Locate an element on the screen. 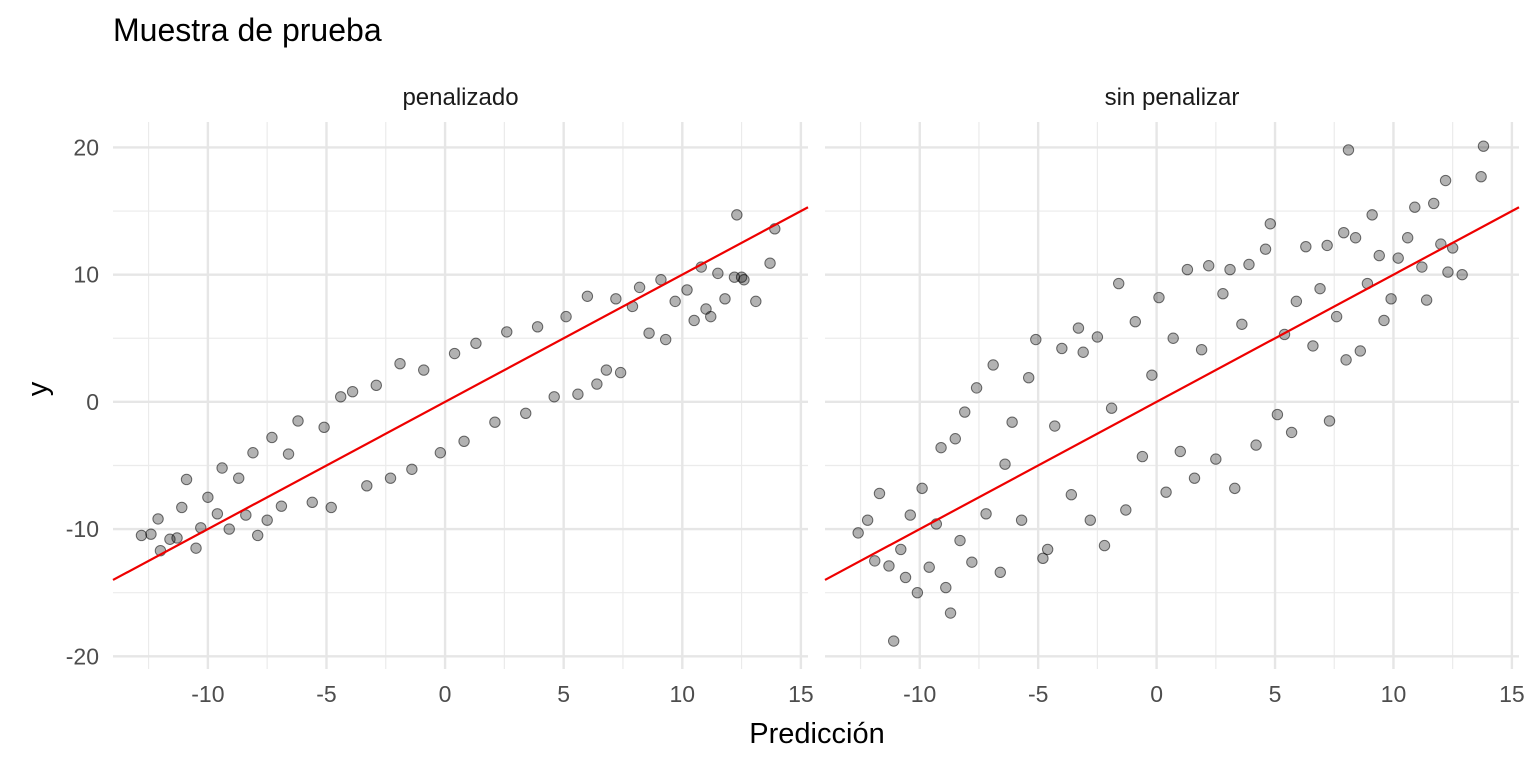 This screenshot has height=768, width=1536. y-tick-label: 20 is located at coordinates (86, 147).